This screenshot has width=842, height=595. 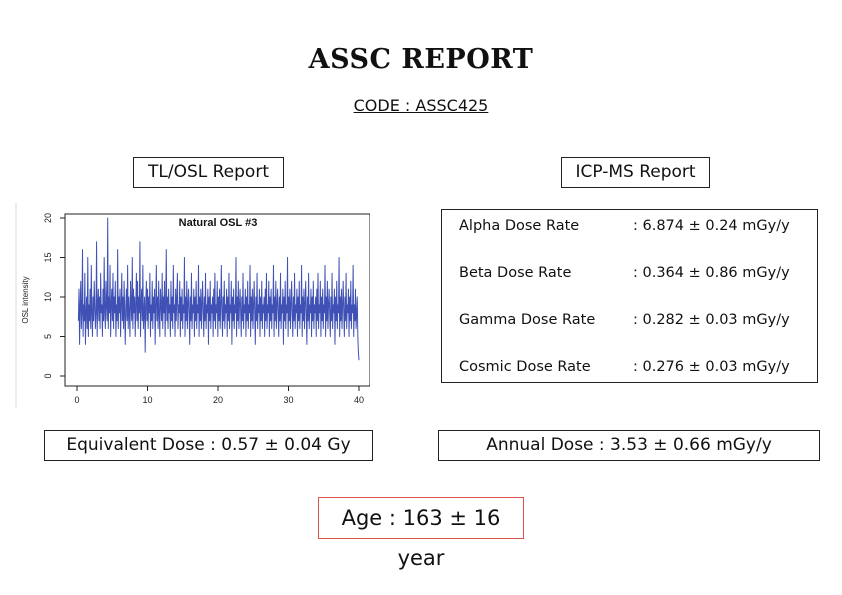 What do you see at coordinates (218, 400) in the screenshot?
I see `x-tick-label-2: 20` at bounding box center [218, 400].